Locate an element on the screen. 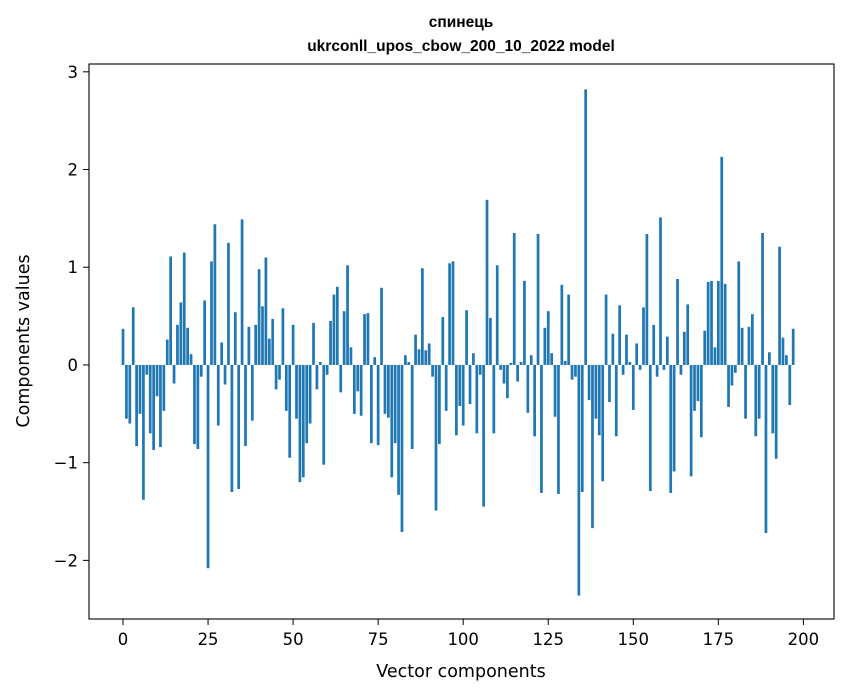 Image resolution: width=847 pixels, height=696 pixels. y-tick-label: 3 is located at coordinates (73, 72).